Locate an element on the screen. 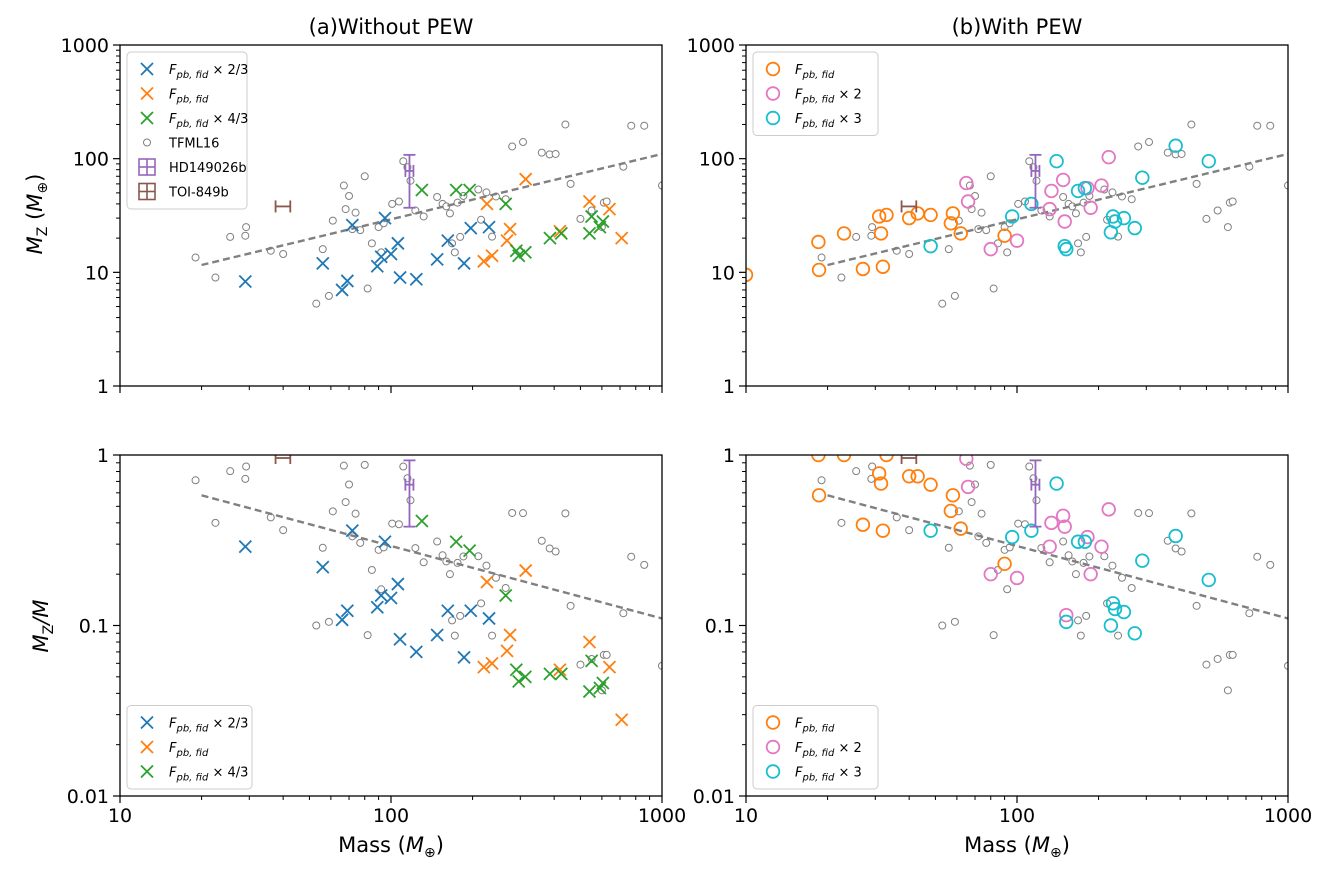  errorbar-hd is located at coordinates (1035, 493).